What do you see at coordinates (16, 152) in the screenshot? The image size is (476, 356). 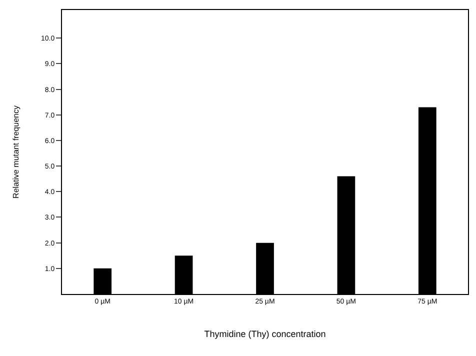 I see `y-axis-title: Relative mutant frequency` at bounding box center [16, 152].